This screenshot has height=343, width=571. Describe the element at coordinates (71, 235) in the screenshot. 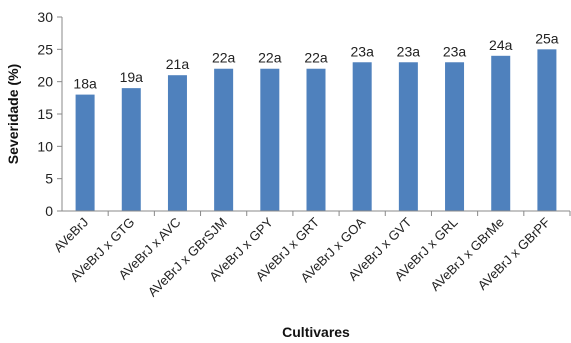

I see `x-category-label: AVeBrJ` at that location.